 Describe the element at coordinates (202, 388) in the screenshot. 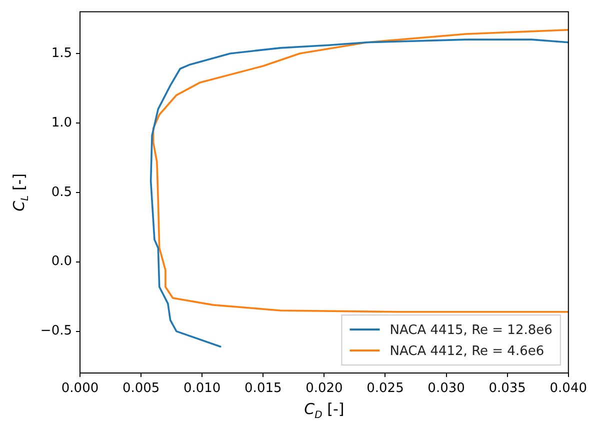

I see `x-tick-label: 0.010` at that location.